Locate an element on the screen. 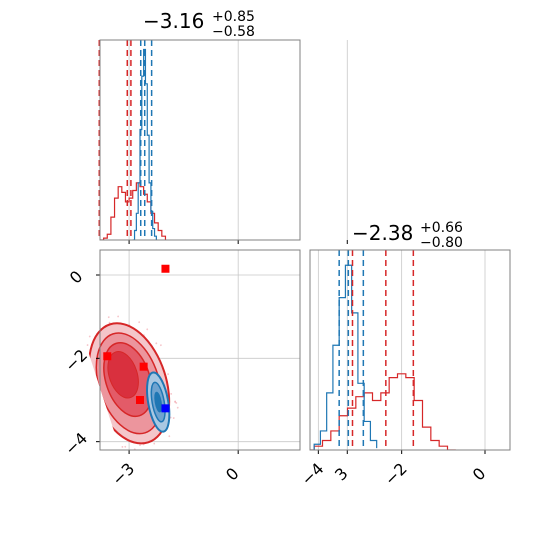  param2-title: −2.38 is located at coordinates (382, 233).